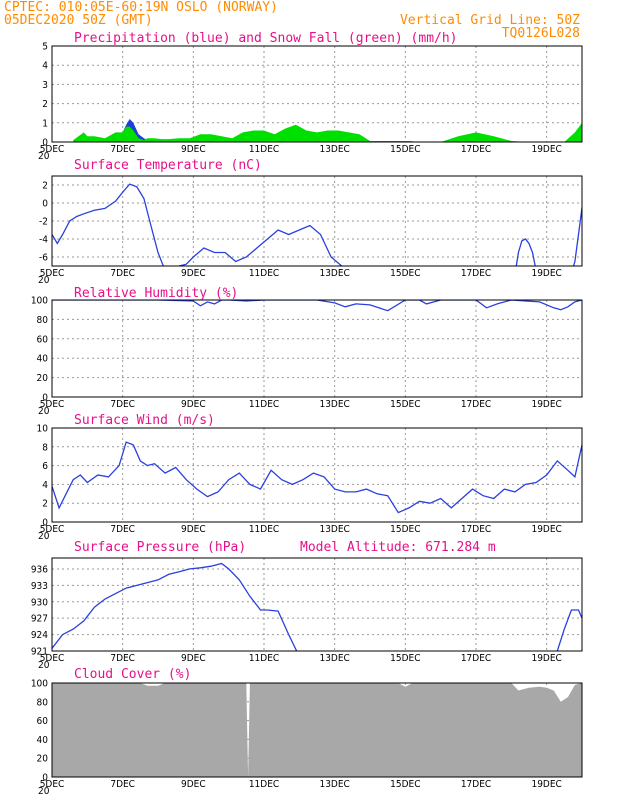  What do you see at coordinates (541, 33) in the screenshot?
I see `header-model-id: TQ0126L028` at bounding box center [541, 33].